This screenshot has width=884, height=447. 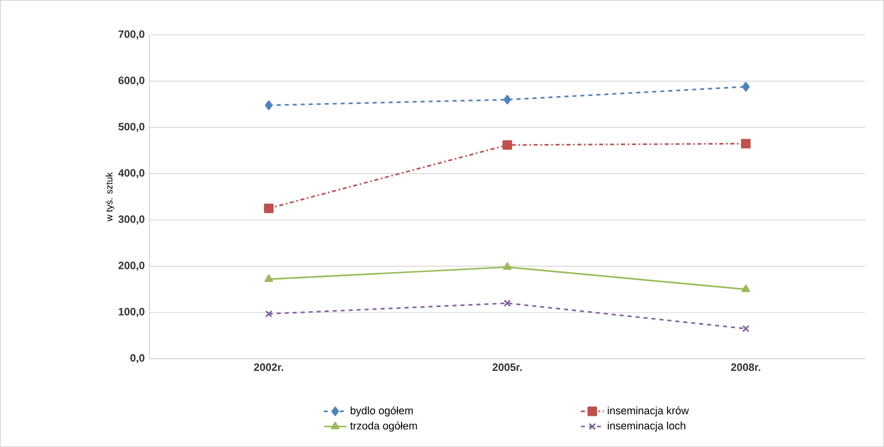 What do you see at coordinates (648, 411) in the screenshot?
I see `legend-label: inseminacja krów` at bounding box center [648, 411].